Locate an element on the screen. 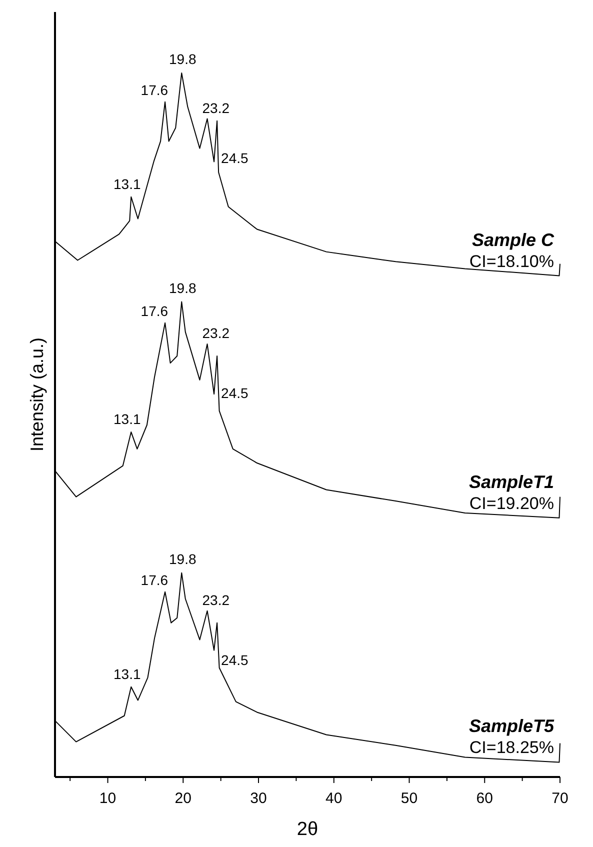  y-axis-title: Intensity (a.u.) is located at coordinates (37, 394).